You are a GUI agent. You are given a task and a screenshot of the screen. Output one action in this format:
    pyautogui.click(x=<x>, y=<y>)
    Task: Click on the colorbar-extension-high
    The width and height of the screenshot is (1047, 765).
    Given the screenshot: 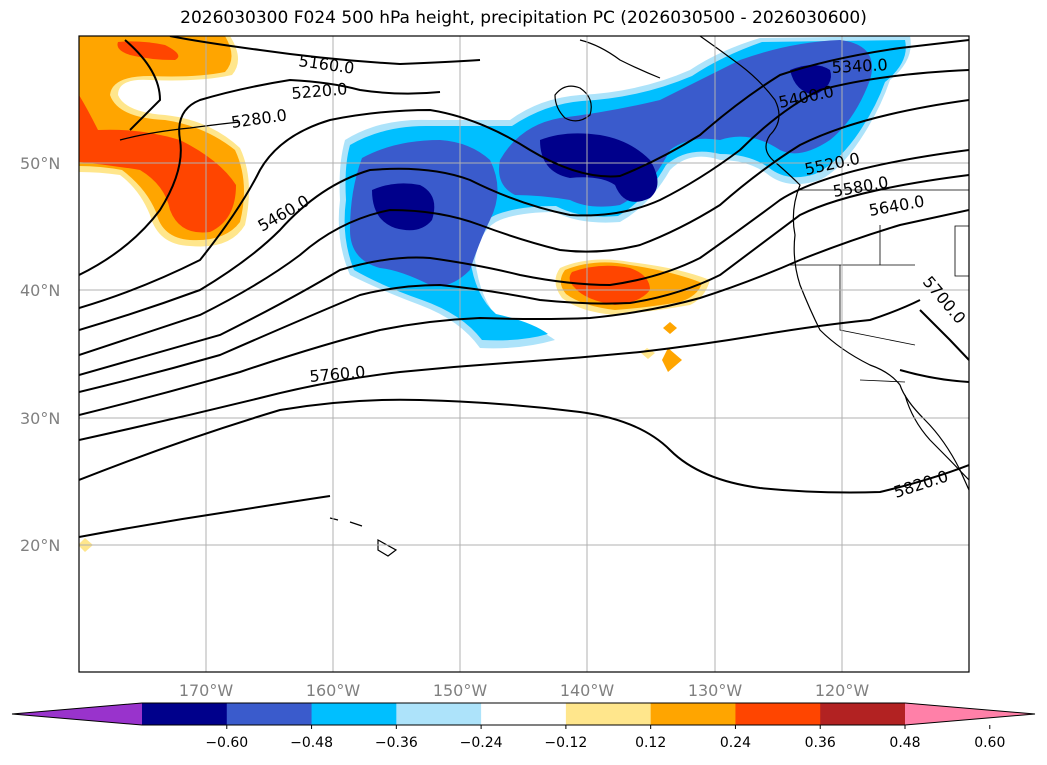 What is the action you would take?
    pyautogui.click(x=970, y=714)
    